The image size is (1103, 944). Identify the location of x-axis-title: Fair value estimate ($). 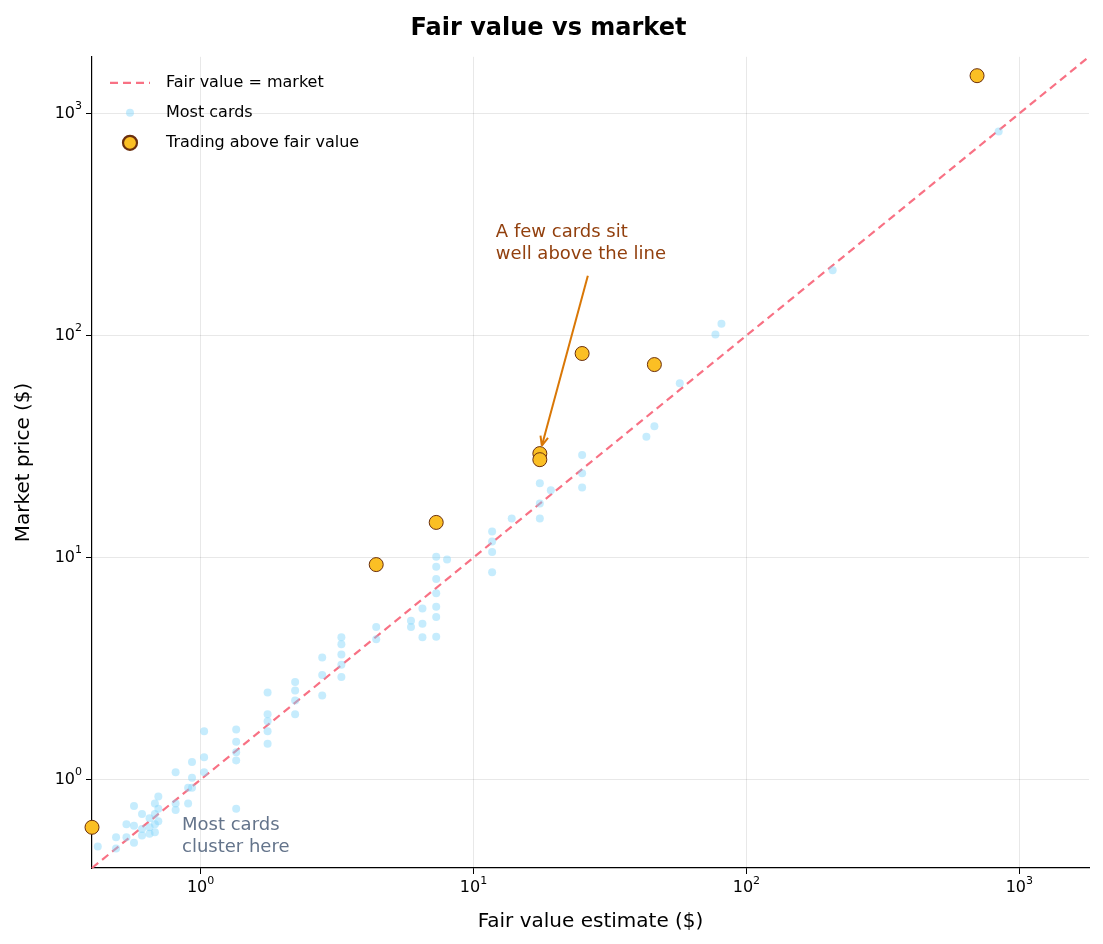
(590, 920).